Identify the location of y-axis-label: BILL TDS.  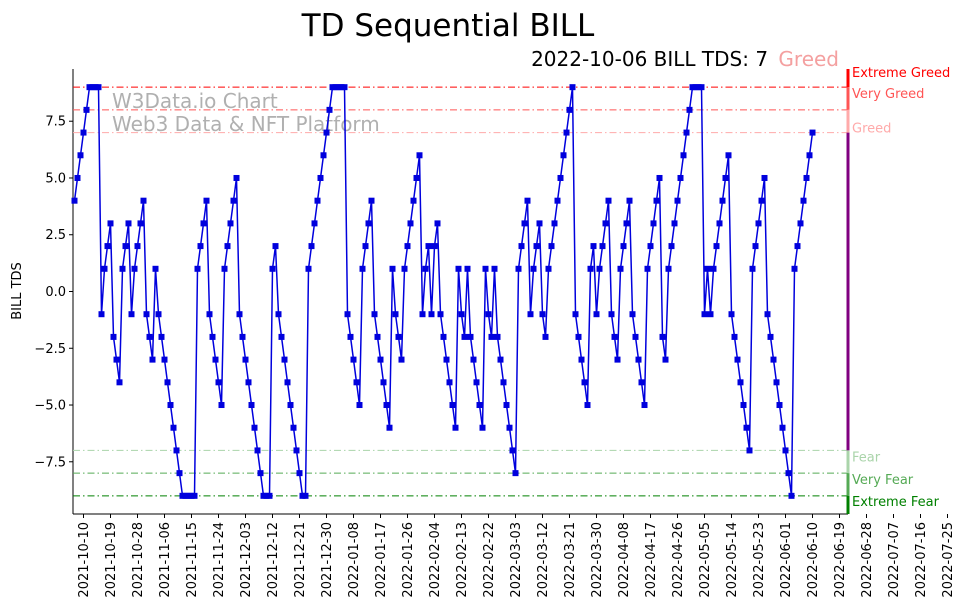
(17, 291).